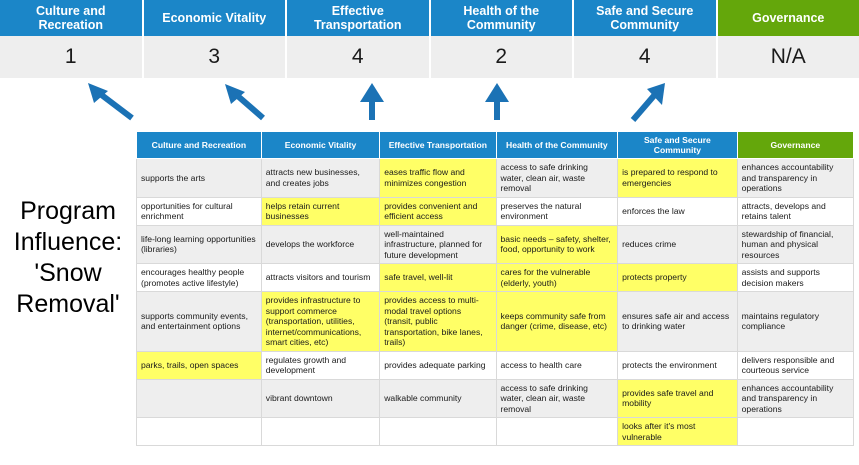  I want to click on matrix-cell: attracts, develops and retains talent, so click(795, 211).